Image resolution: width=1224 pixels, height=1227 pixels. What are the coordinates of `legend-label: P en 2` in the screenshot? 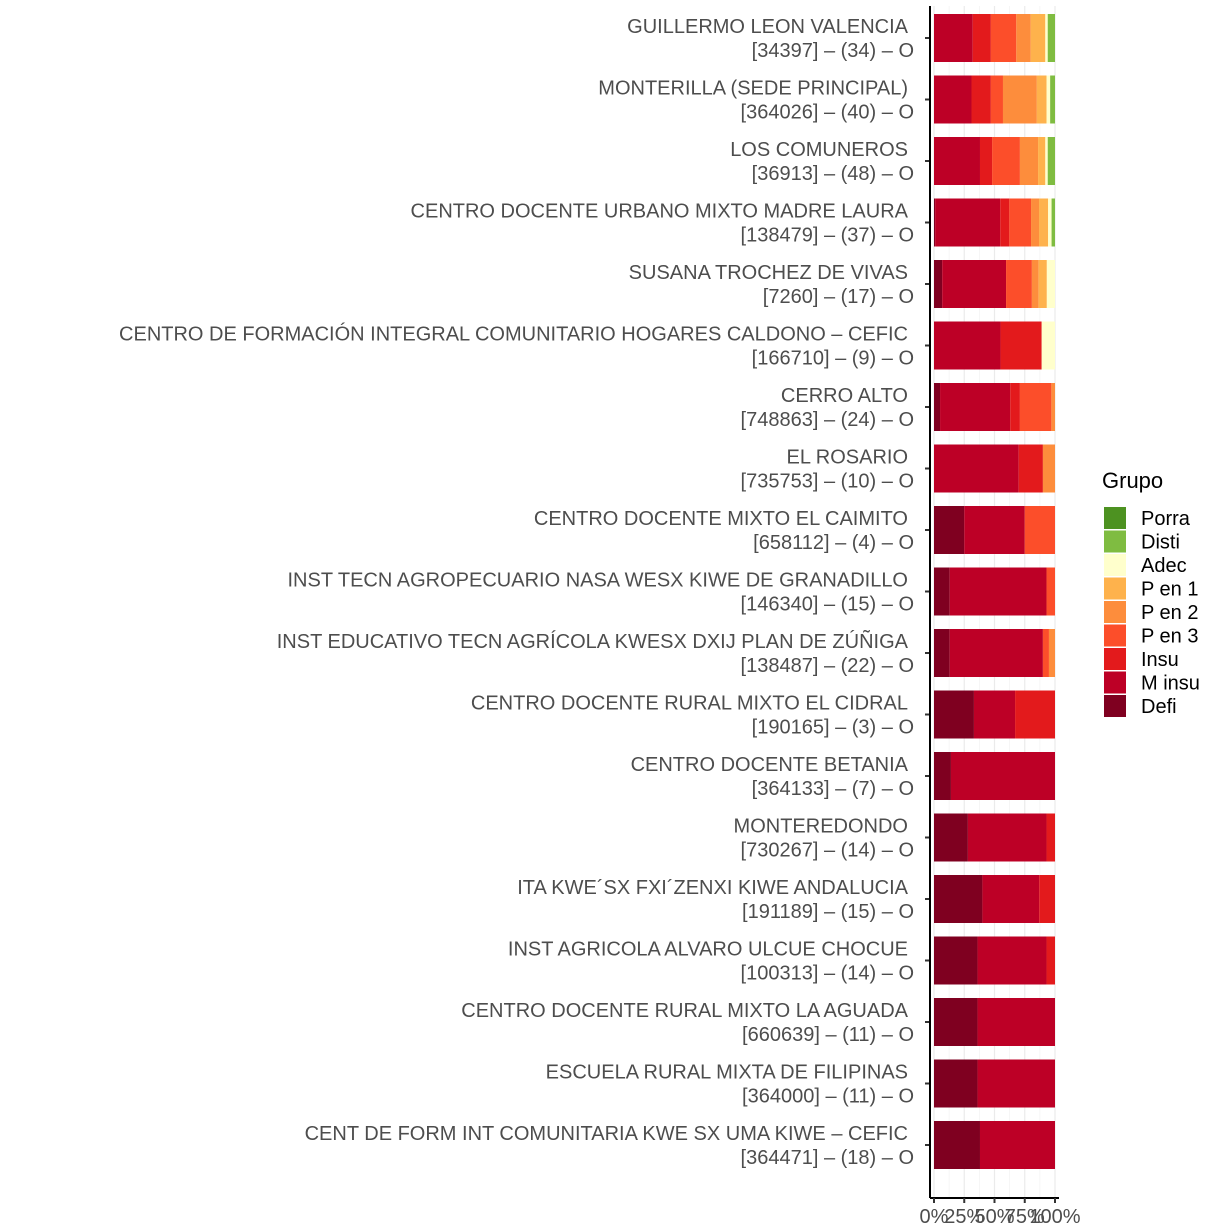 It's located at (1169, 613).